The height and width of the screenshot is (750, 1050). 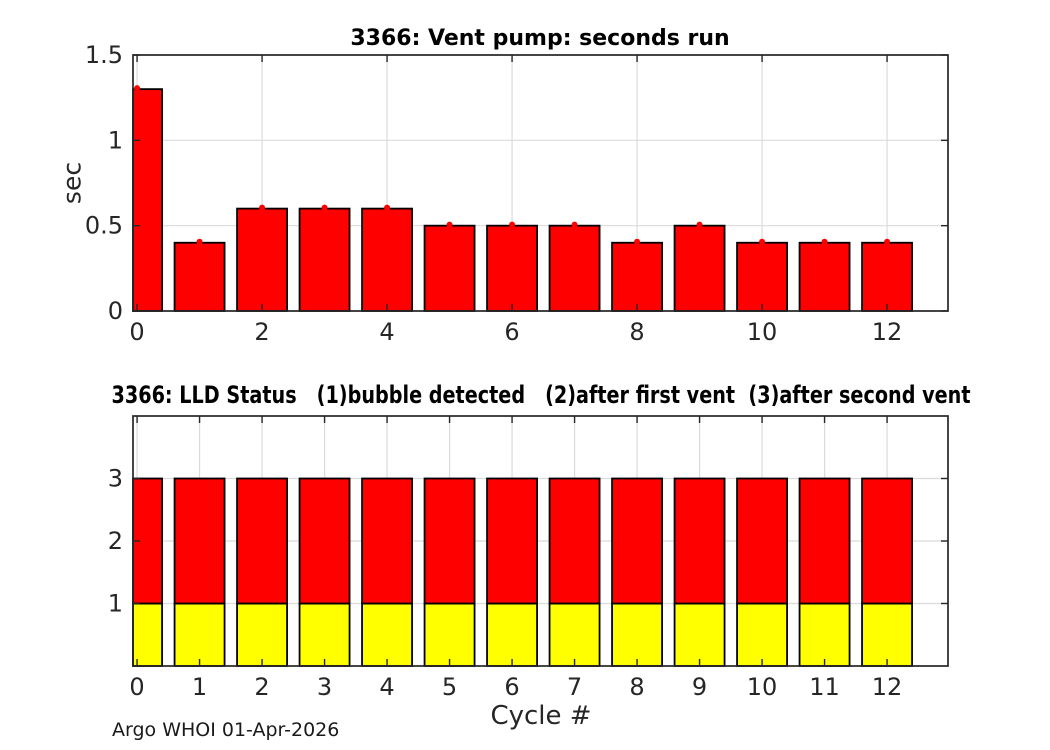 I want to click on x-tick-label: 1, so click(x=199, y=687).